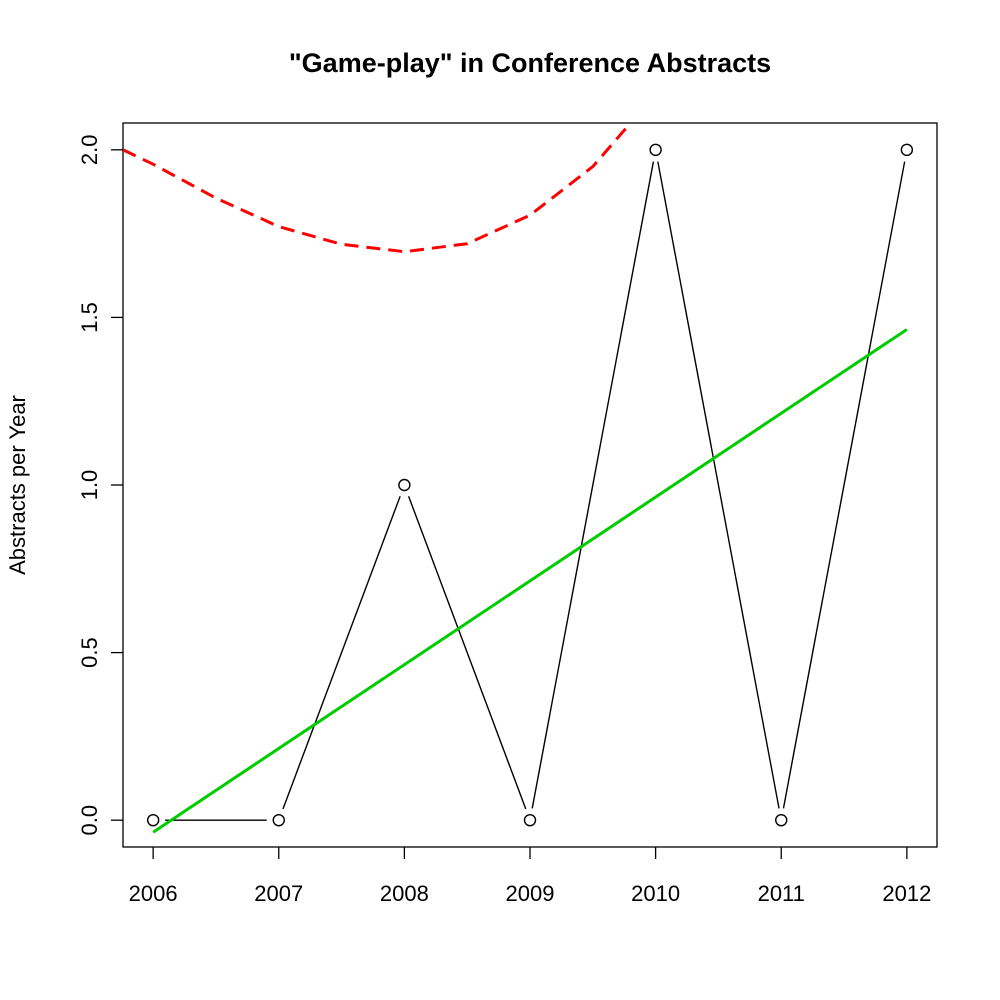 This screenshot has height=1000, width=1000. What do you see at coordinates (906, 893) in the screenshot?
I see `x-tick-label: 2012` at bounding box center [906, 893].